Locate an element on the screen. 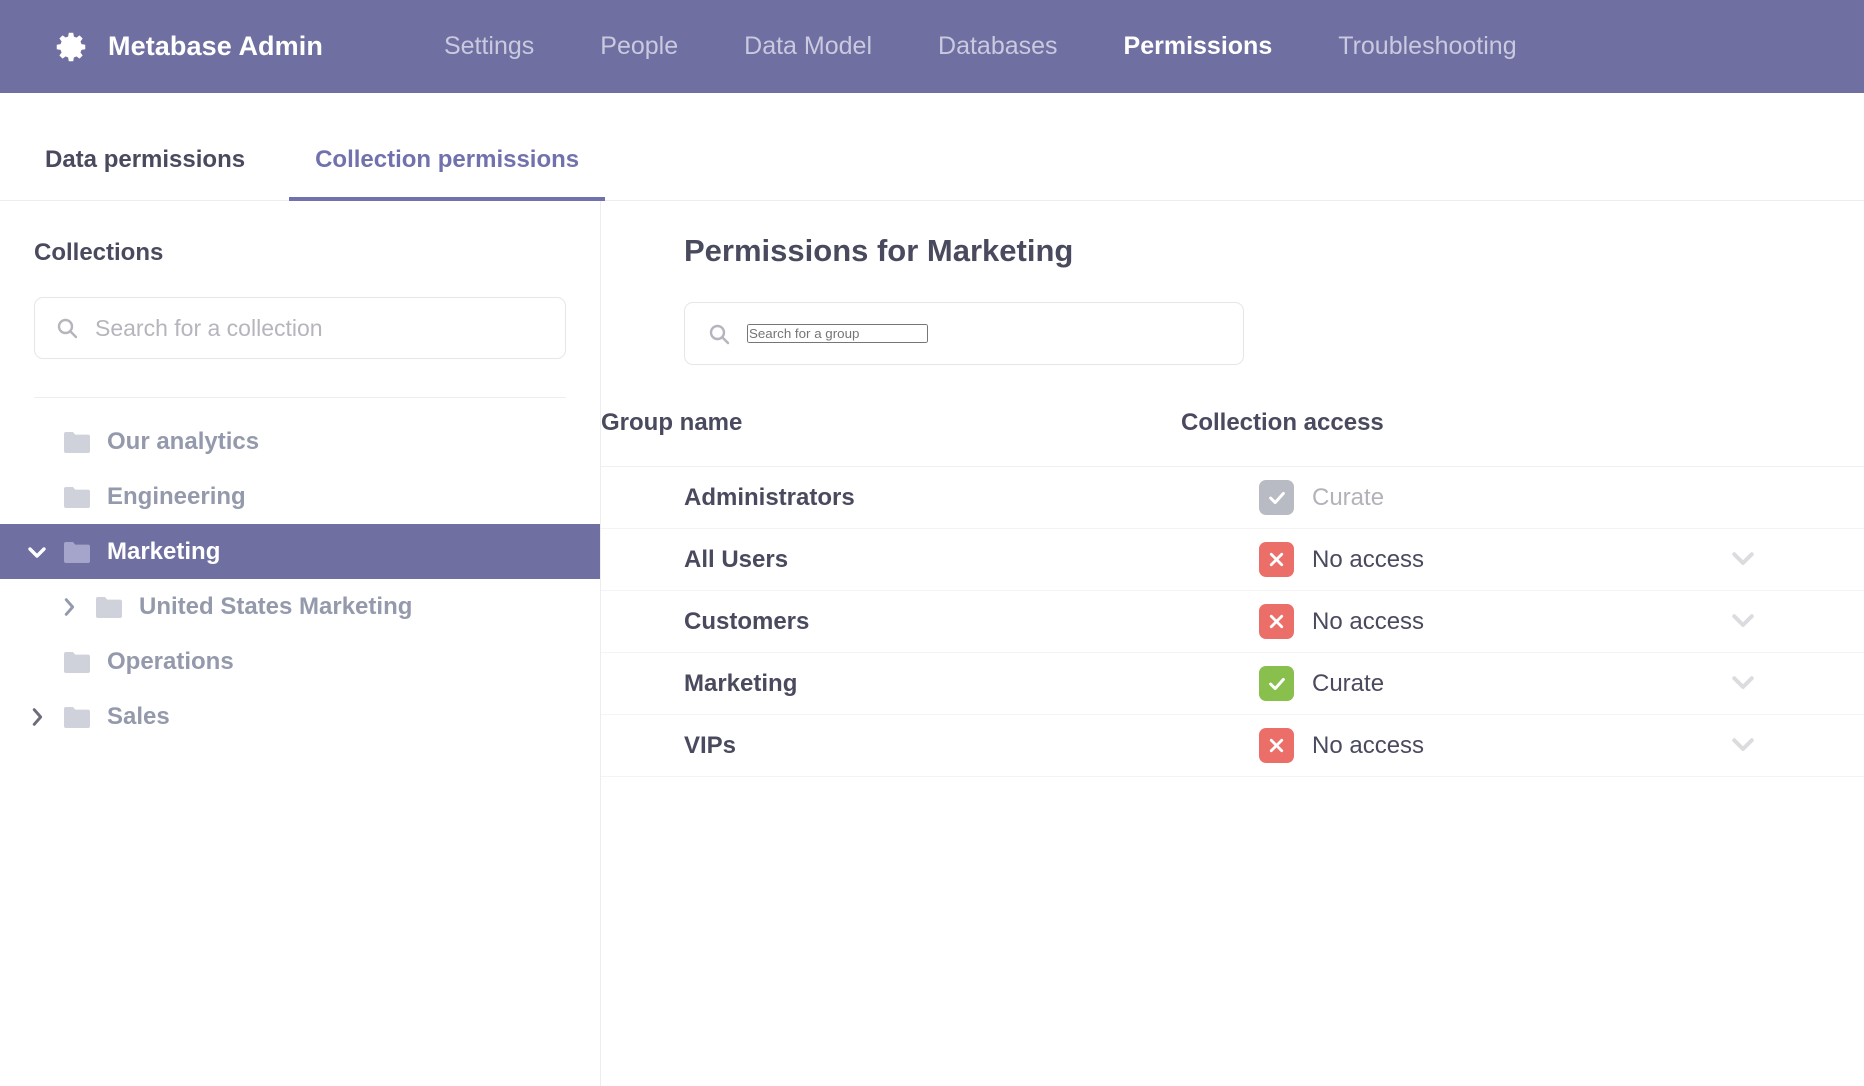  table-row: Administrators Curate is located at coordinates (1232, 497).